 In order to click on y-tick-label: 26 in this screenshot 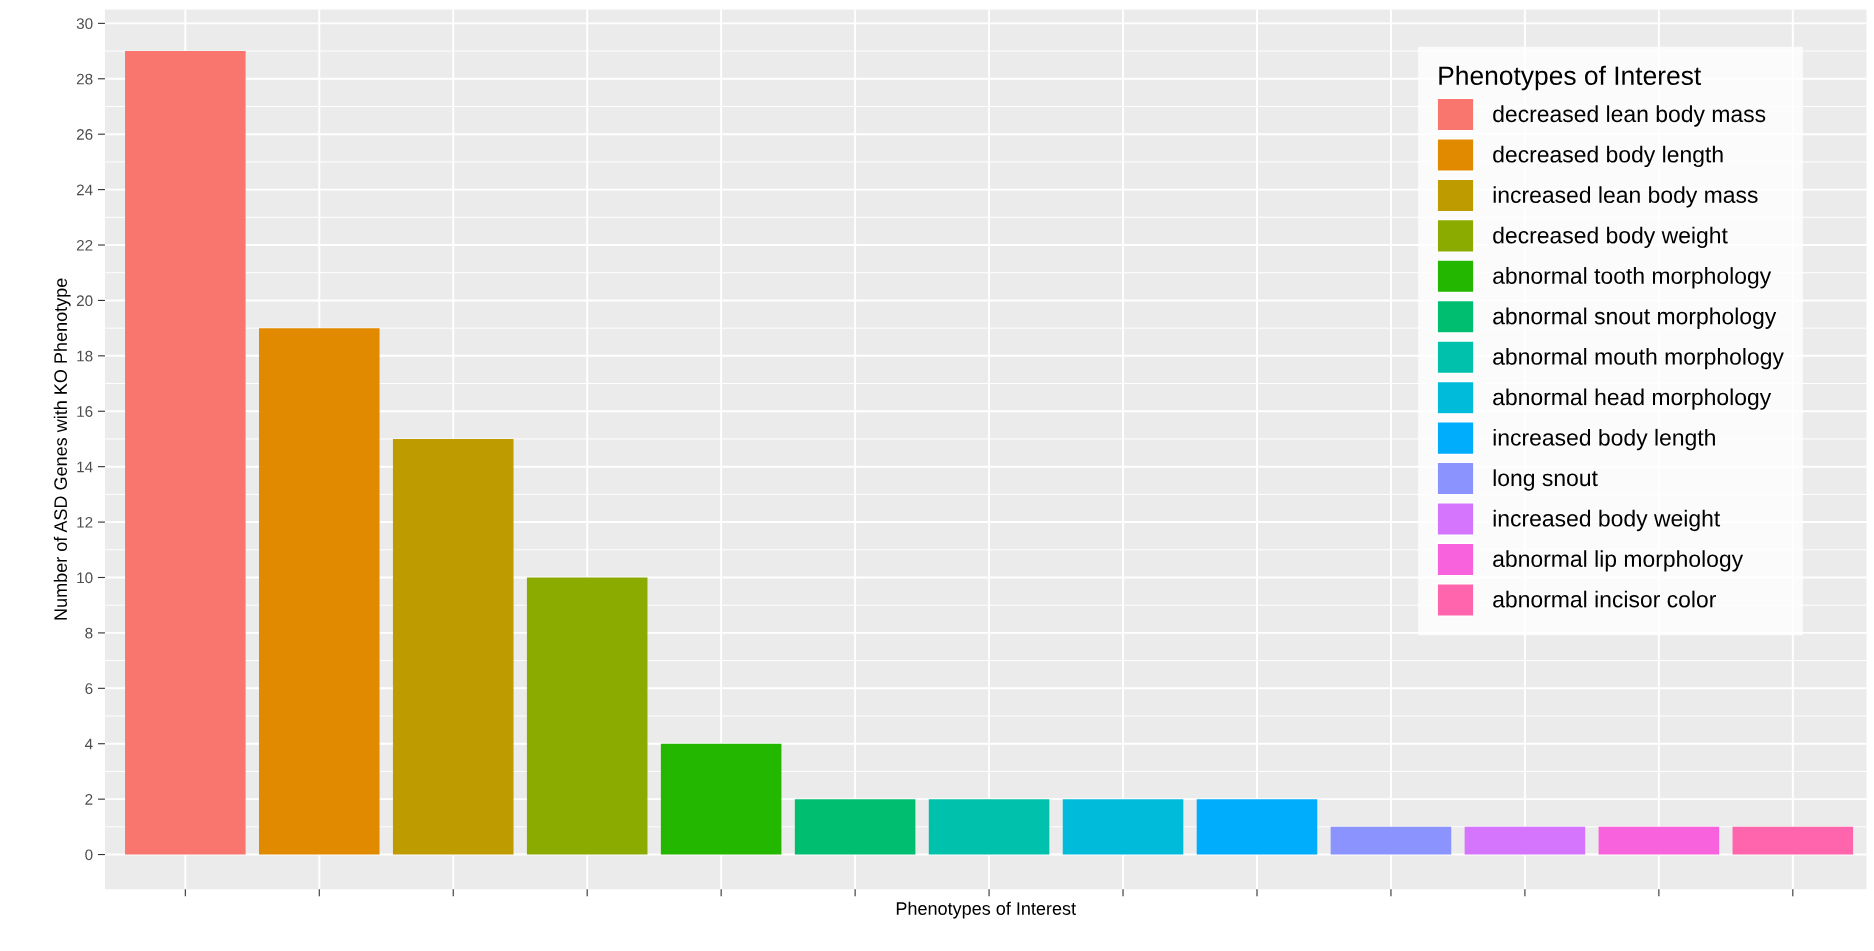, I will do `click(84, 134)`.